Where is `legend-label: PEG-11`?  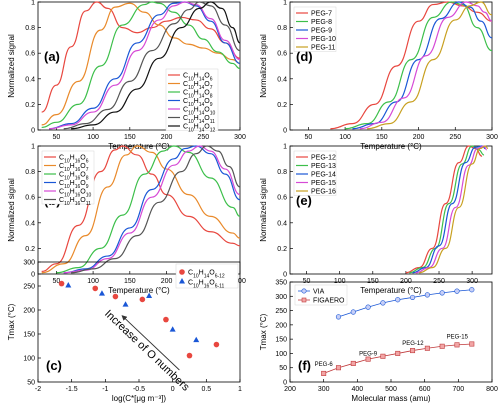 legend-label: PEG-11 is located at coordinates (323, 48).